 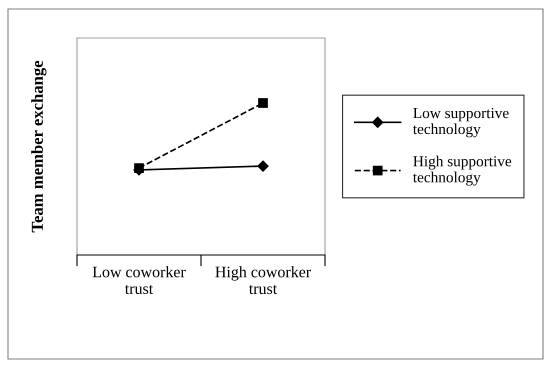 I want to click on x-tick-label: Low coworker trust, so click(x=139, y=280).